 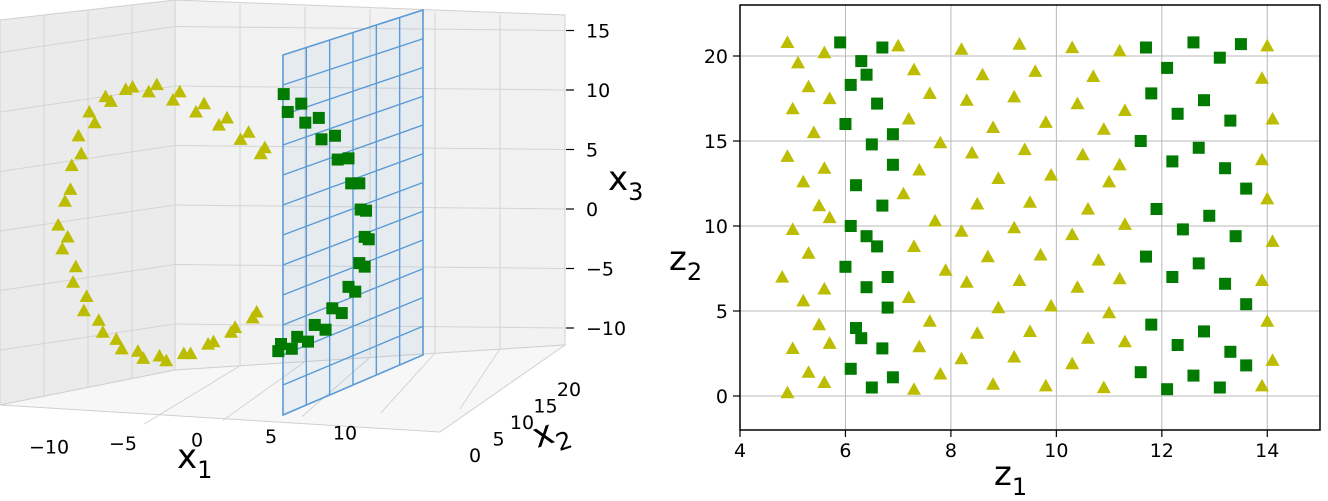 I want to click on x3-axis-subscript: 3, so click(x=635, y=192).